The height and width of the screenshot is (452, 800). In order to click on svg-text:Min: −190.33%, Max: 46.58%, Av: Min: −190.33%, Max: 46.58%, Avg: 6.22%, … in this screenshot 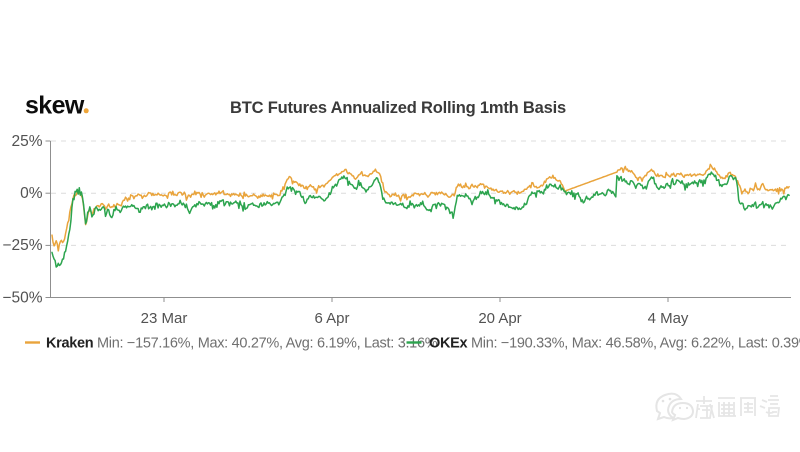, I will do `click(635, 343)`.